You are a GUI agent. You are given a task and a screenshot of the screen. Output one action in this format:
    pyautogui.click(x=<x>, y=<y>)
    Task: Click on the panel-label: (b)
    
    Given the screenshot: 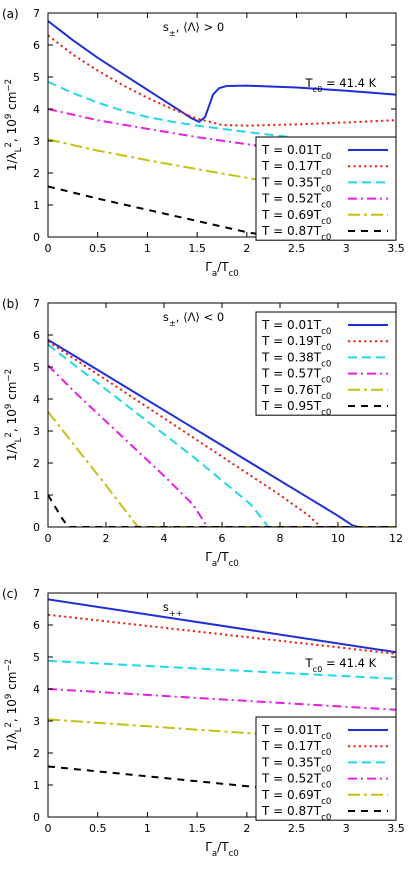 What is the action you would take?
    pyautogui.click(x=10, y=304)
    